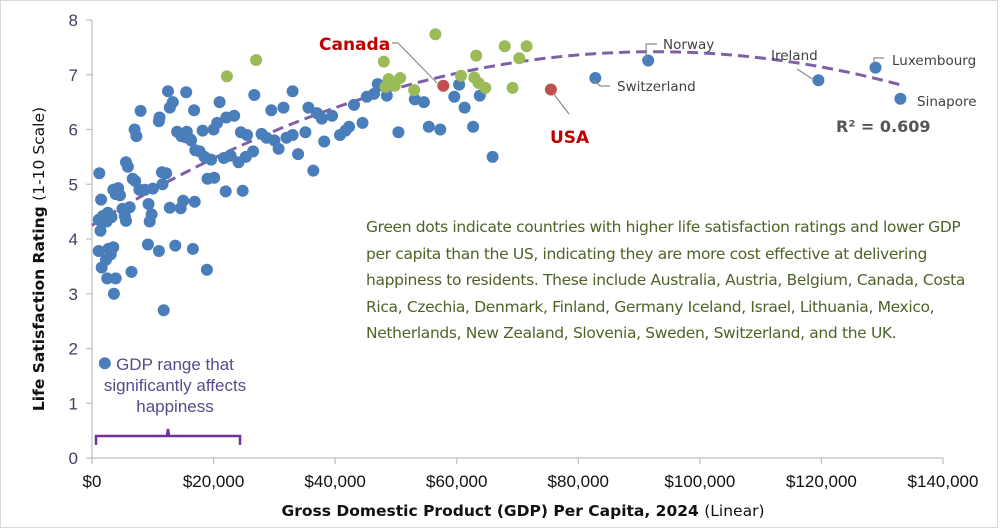  I want to click on y-tick-label: 3, so click(73, 294).